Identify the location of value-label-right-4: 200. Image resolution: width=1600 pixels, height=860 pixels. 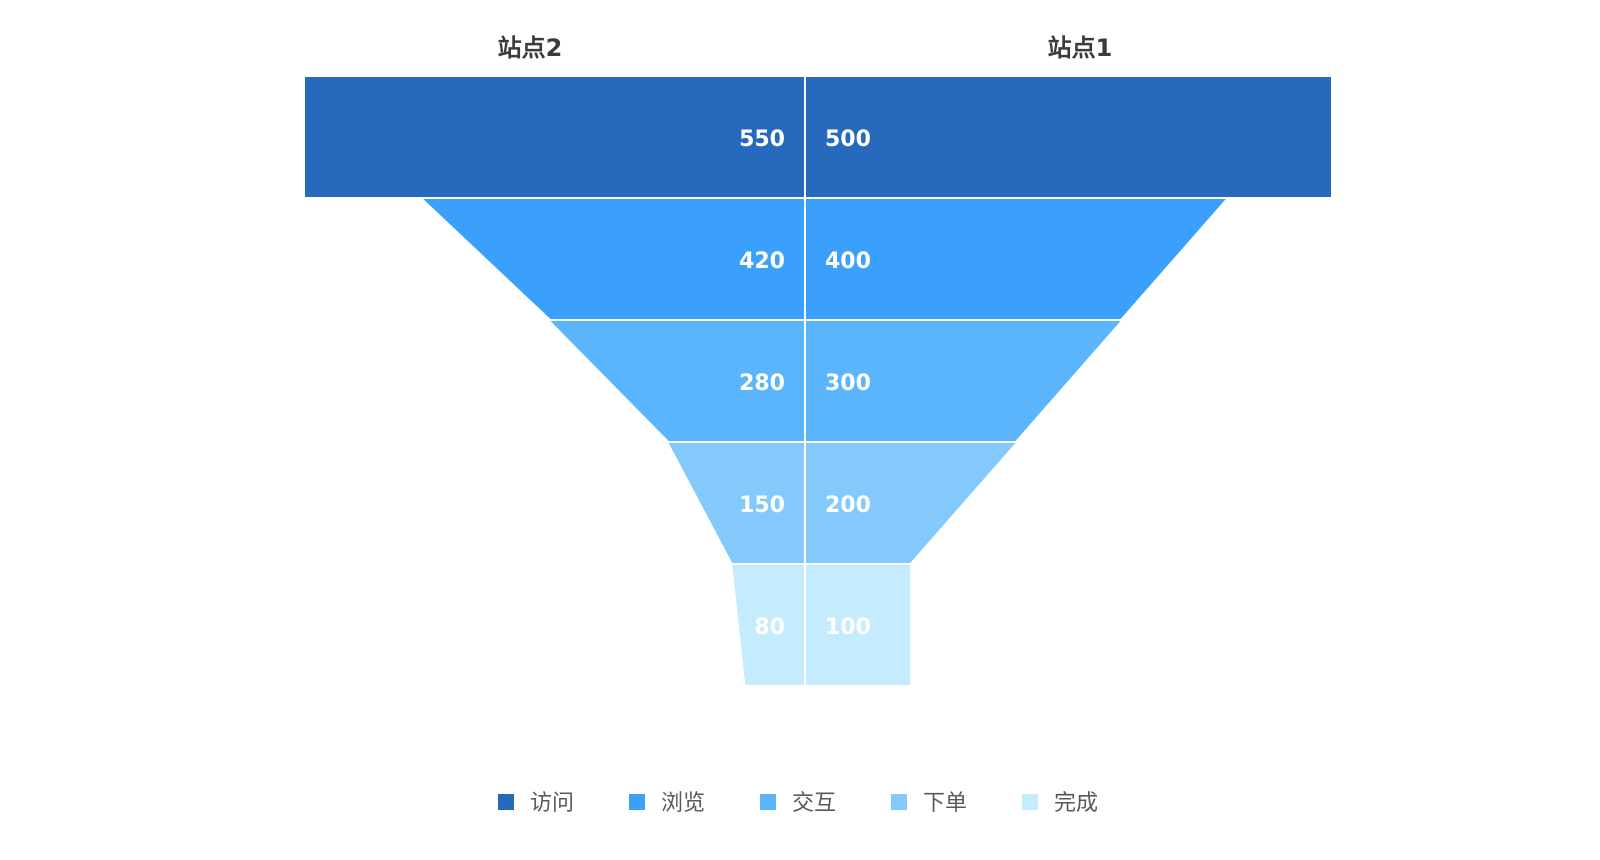
(848, 505).